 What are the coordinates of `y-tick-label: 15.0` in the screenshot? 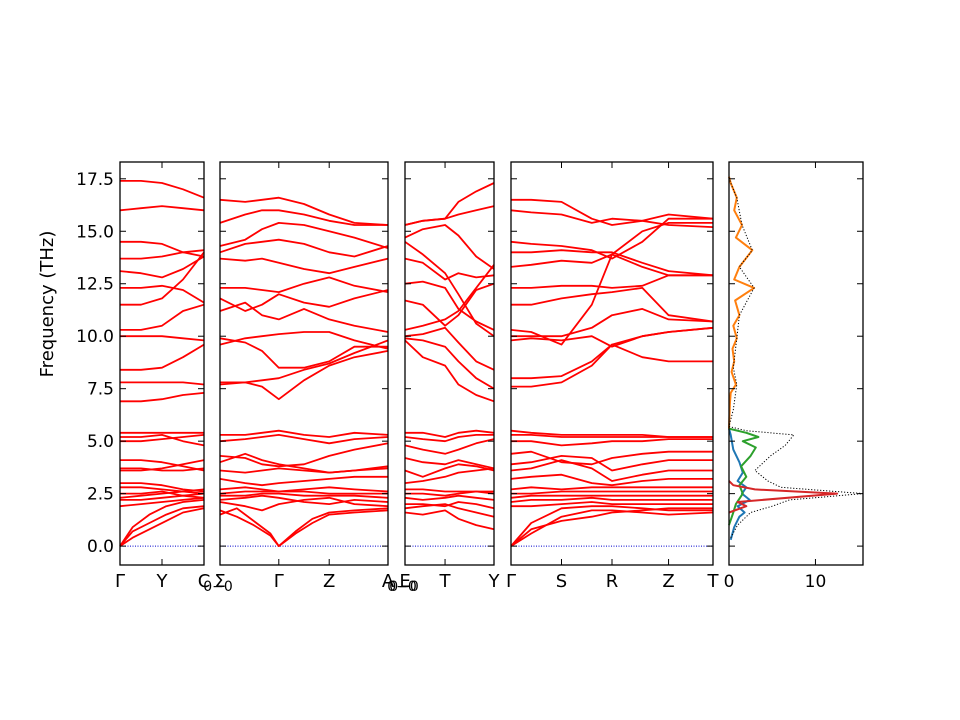 It's located at (95, 232).